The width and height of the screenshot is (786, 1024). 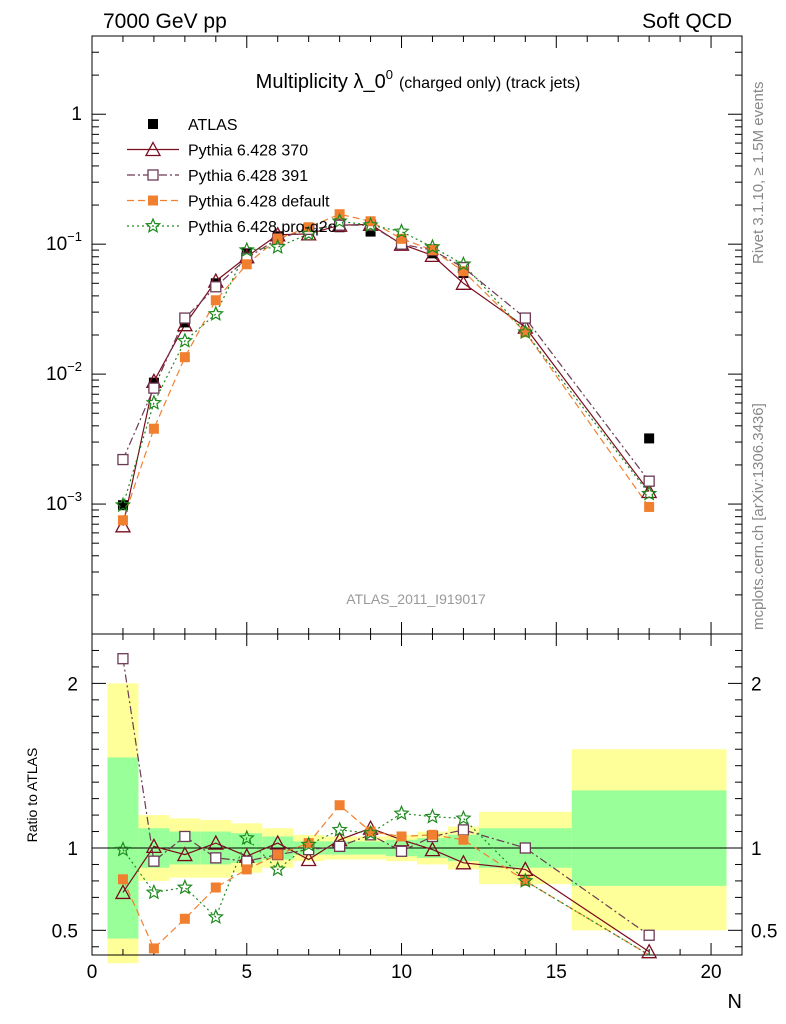 I want to click on x-tick-label: 15, so click(x=556, y=972).